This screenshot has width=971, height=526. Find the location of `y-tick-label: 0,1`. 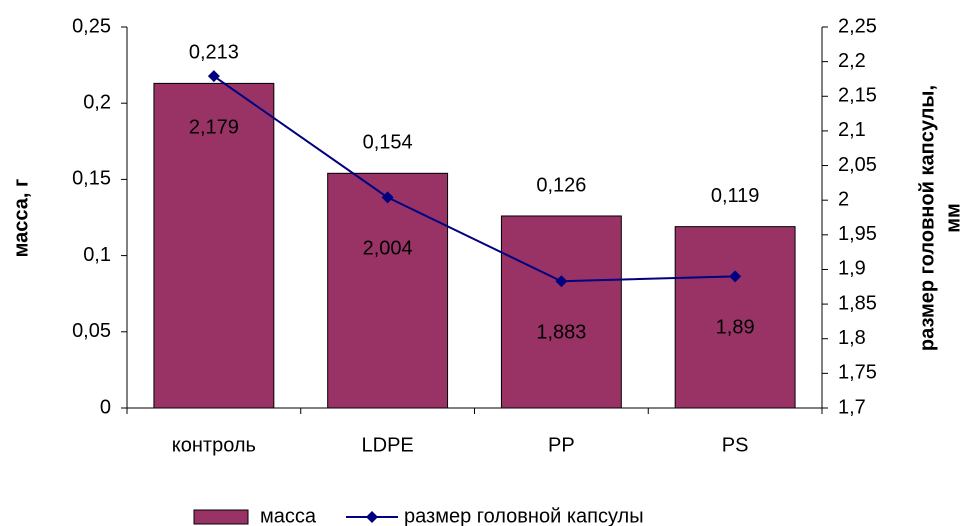

y-tick-label: 0,1 is located at coordinates (97, 255).